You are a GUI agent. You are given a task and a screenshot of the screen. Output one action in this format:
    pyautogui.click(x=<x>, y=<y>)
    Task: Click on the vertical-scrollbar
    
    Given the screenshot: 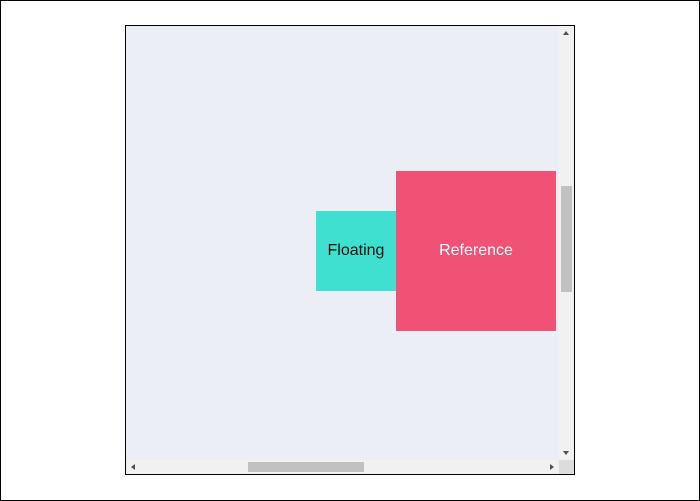 What is the action you would take?
    pyautogui.click(x=566, y=243)
    